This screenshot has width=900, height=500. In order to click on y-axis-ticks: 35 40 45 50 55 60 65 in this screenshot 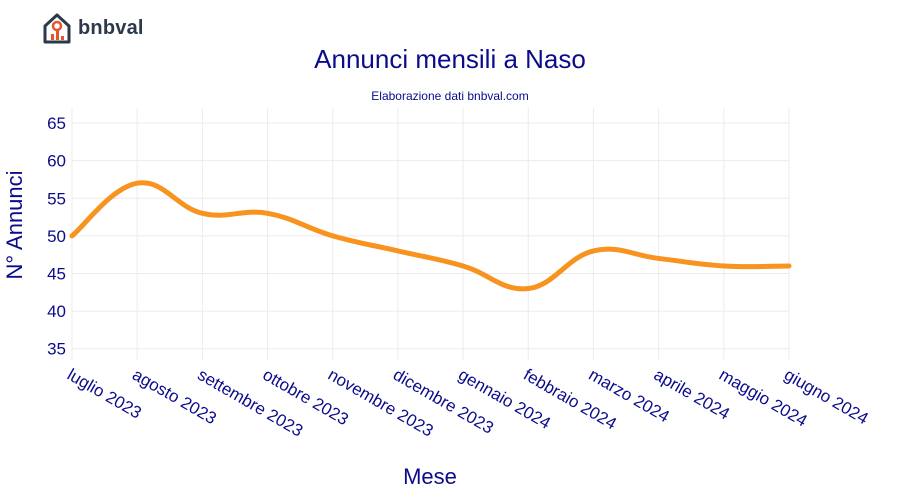, I will do `click(56, 236)`.